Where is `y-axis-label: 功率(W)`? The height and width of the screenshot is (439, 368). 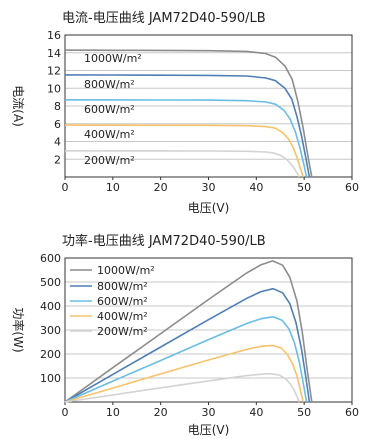
y-axis-label: 功率(W) is located at coordinates (18, 329).